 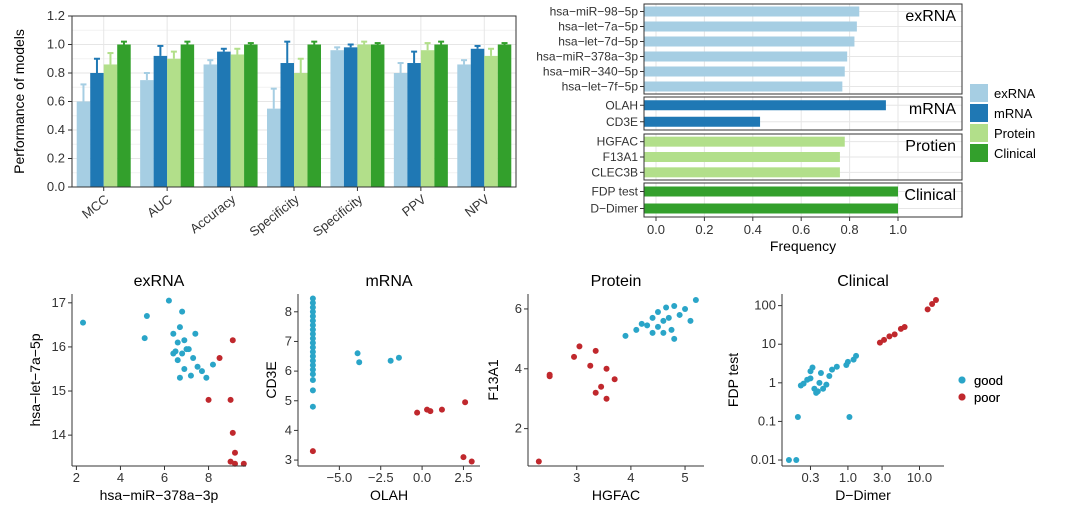 I want to click on x-tick-label: 8, so click(x=208, y=477).